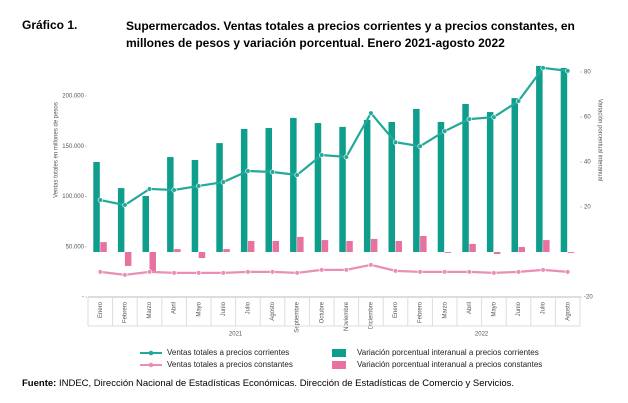 The image size is (628, 403). I want to click on x-tick-label: Noviembre, so click(347, 316).